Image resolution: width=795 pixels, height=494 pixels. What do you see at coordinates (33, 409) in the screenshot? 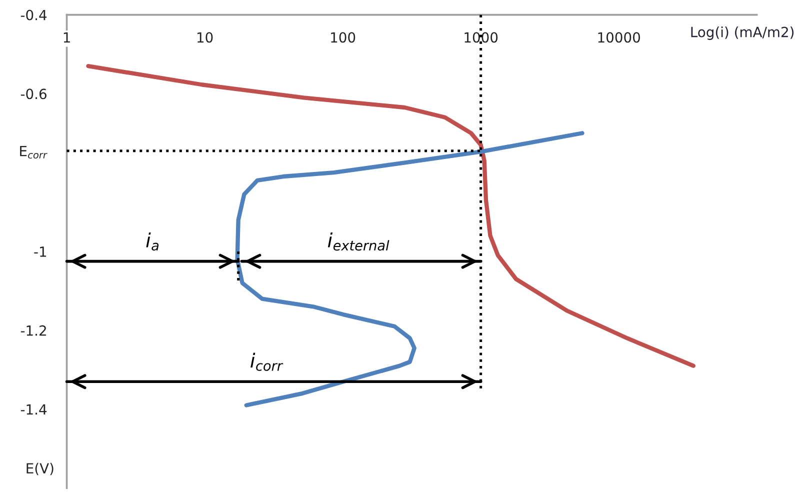
I see `y-tick-label: -1.4` at bounding box center [33, 409].